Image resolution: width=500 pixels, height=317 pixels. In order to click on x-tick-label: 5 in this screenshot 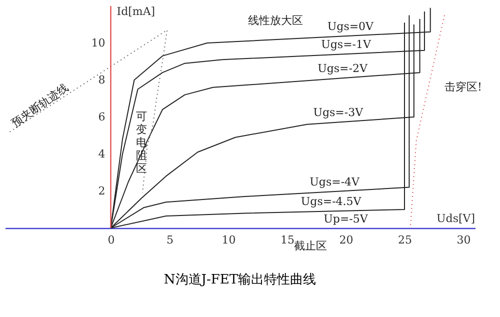, I will do `click(170, 240)`.